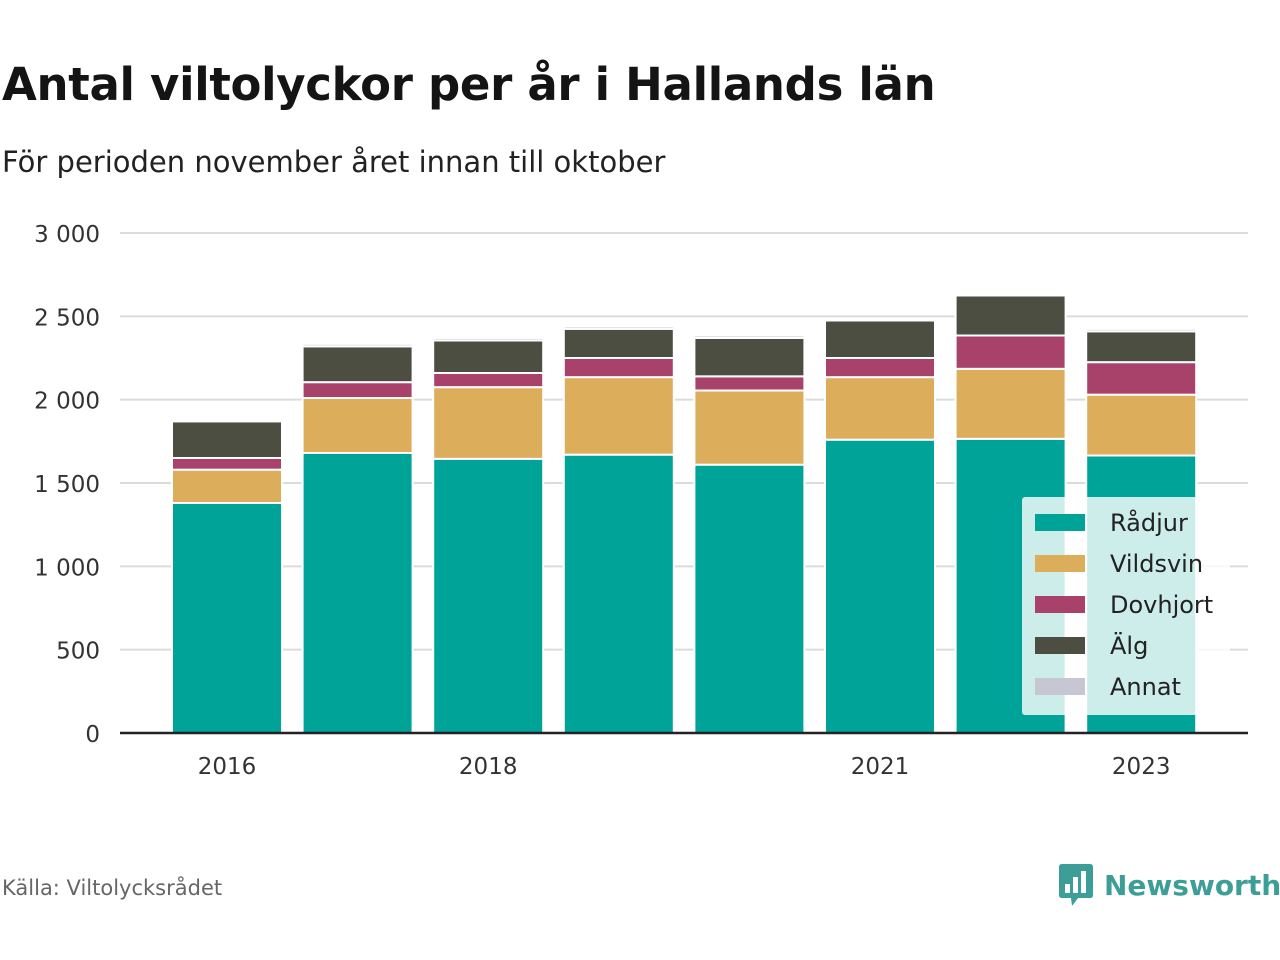 Image resolution: width=1280 pixels, height=960 pixels. I want to click on brand-logo: Newsworthy, so click(1169, 885).